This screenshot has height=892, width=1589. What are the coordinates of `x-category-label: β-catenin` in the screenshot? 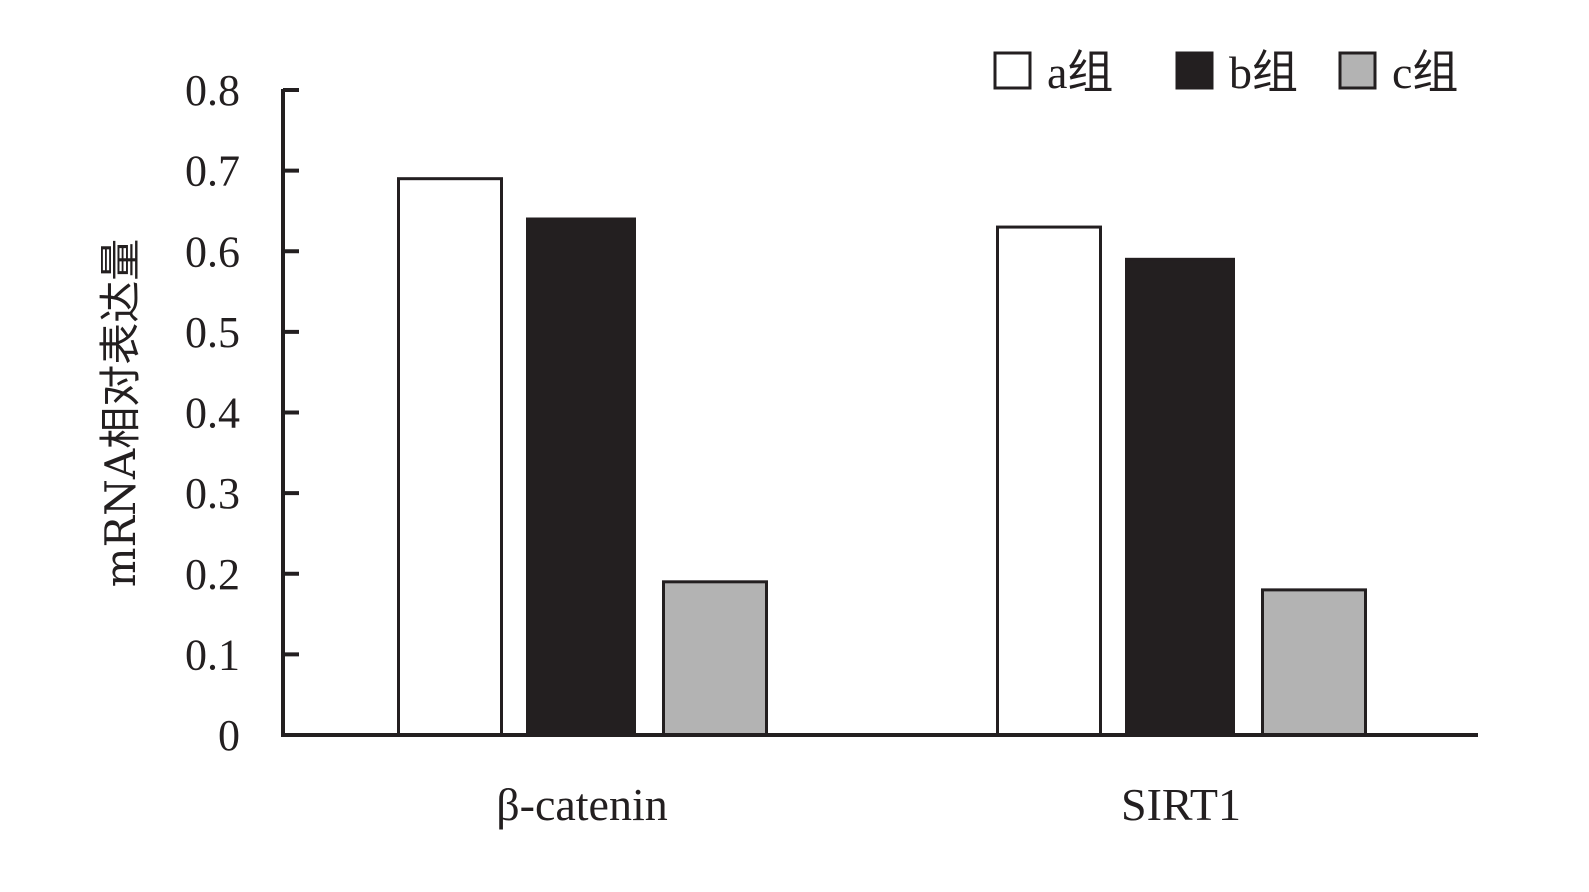 It's located at (582, 804).